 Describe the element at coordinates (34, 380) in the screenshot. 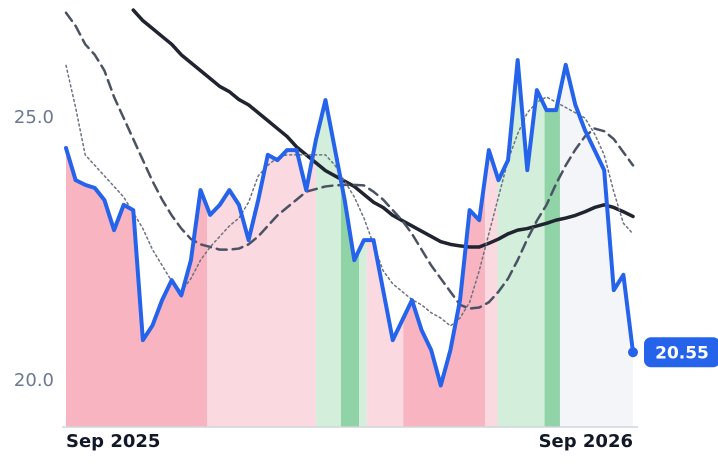

I see `y-tick-label: 20.0` at that location.